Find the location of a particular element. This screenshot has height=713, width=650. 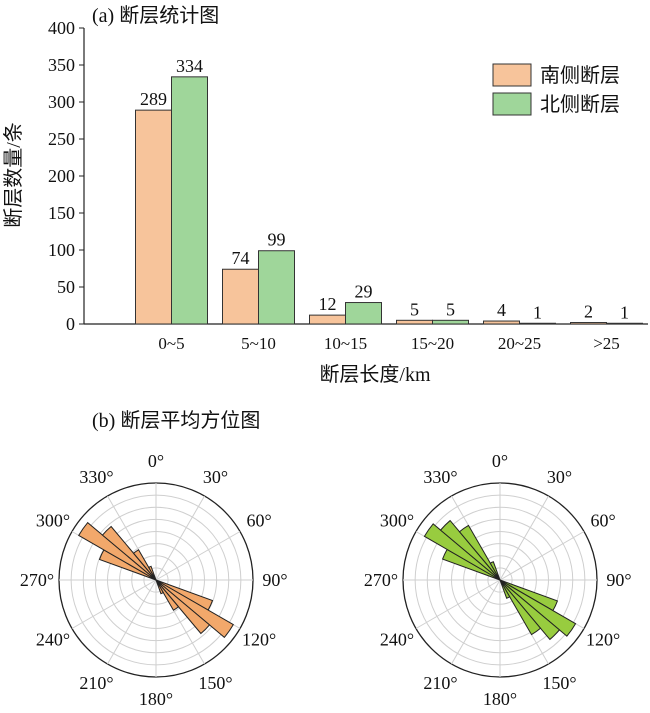

rose-angle-label: 30° is located at coordinates (215, 477).